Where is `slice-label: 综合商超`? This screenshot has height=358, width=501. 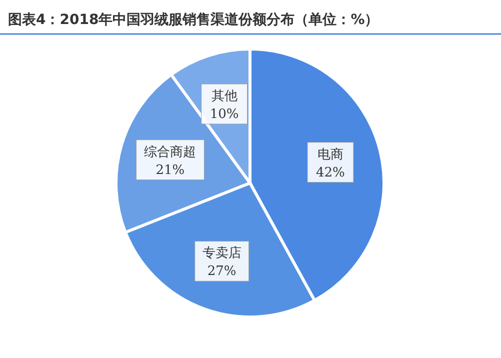 slice-label: 综合商超 is located at coordinates (170, 152).